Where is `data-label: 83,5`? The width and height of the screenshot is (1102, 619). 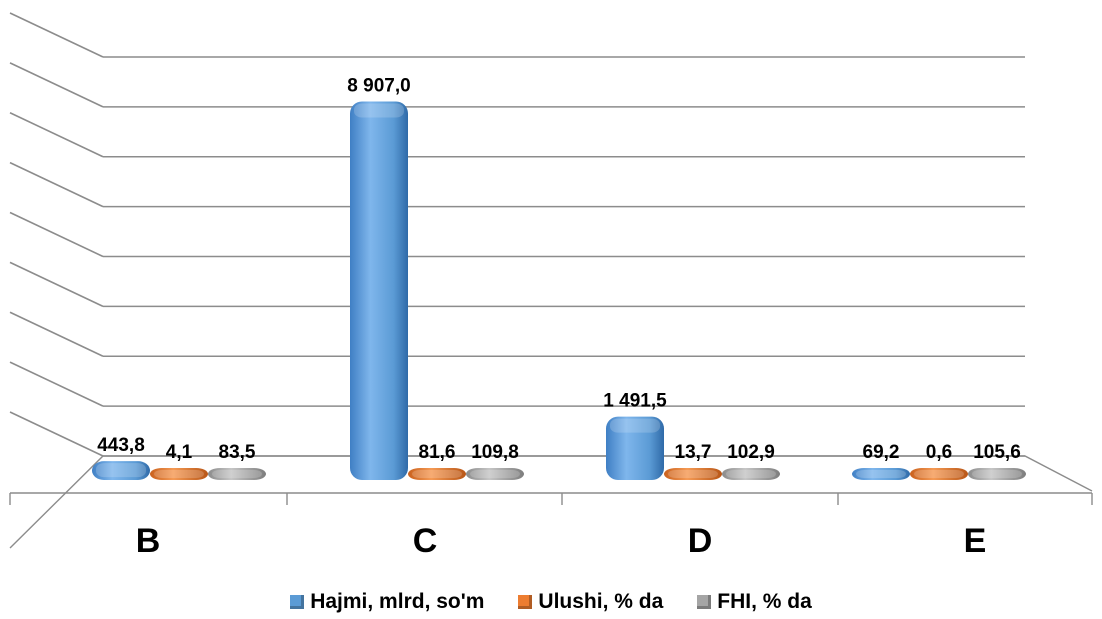
data-label: 83,5 is located at coordinates (237, 452).